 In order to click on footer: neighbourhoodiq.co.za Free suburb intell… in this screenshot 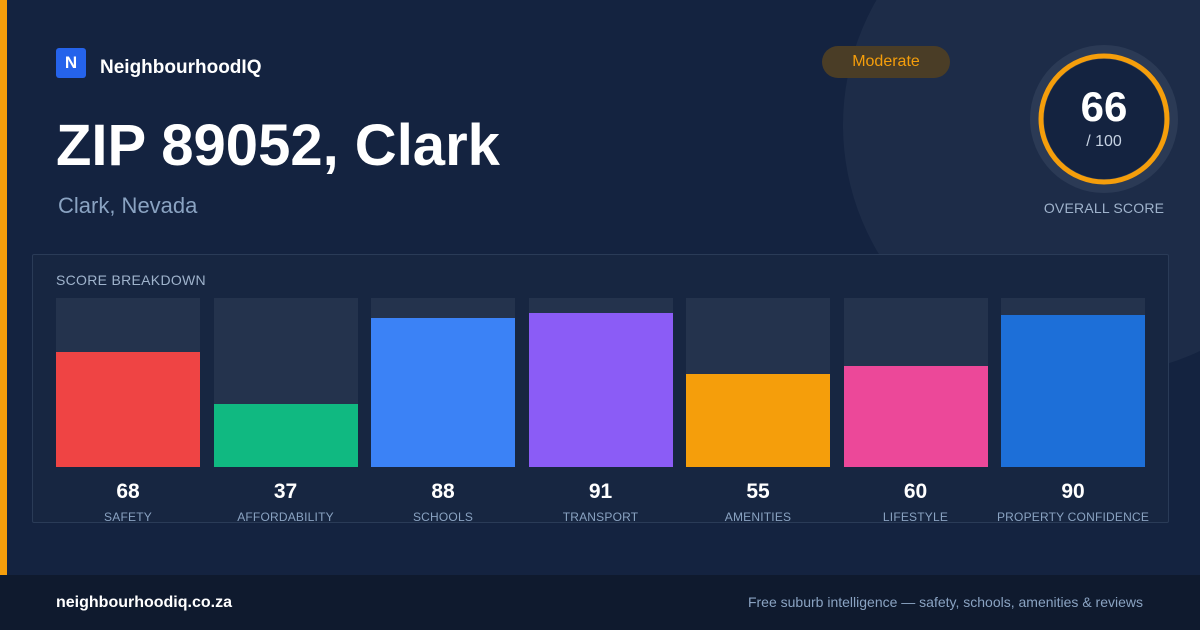, I will do `click(600, 602)`.